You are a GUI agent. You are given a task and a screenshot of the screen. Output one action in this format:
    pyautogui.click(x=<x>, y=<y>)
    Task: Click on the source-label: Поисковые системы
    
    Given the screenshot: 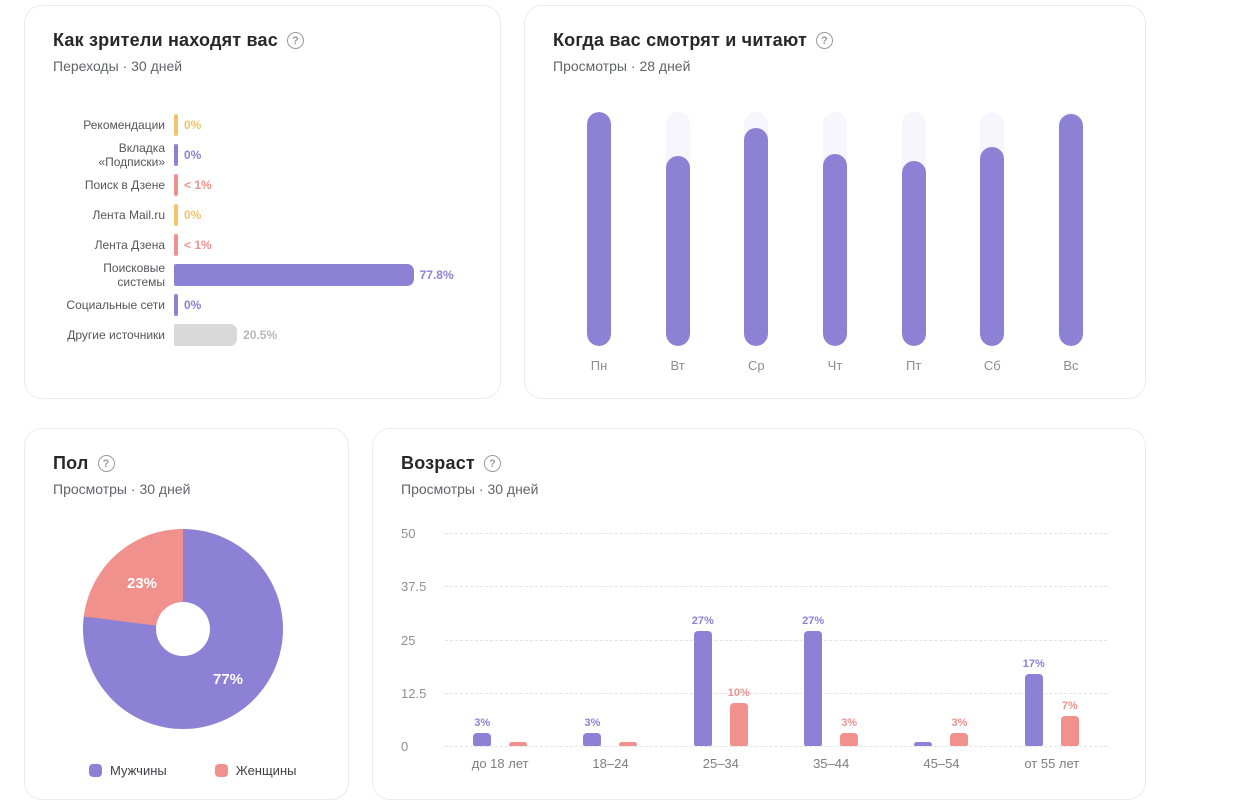 What is the action you would take?
    pyautogui.click(x=134, y=275)
    